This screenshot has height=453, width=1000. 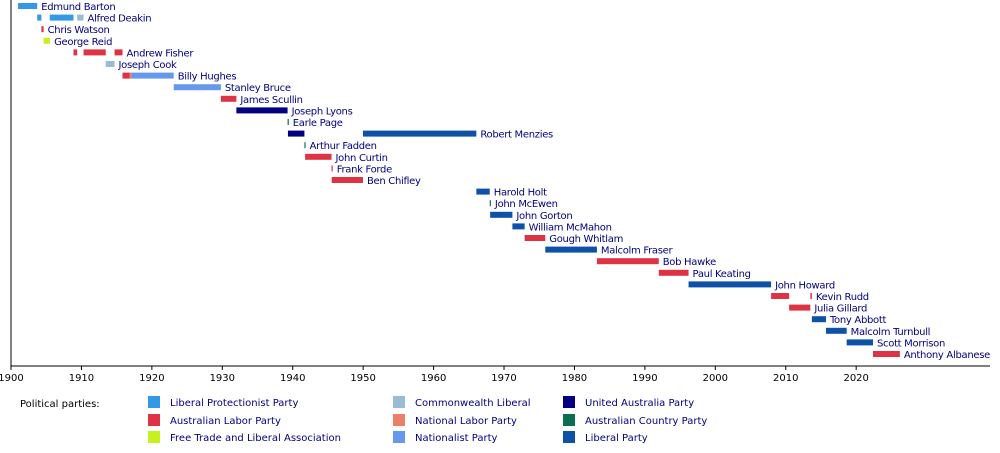 What do you see at coordinates (120, 19) in the screenshot?
I see `pm-label: Alfred Deakin` at bounding box center [120, 19].